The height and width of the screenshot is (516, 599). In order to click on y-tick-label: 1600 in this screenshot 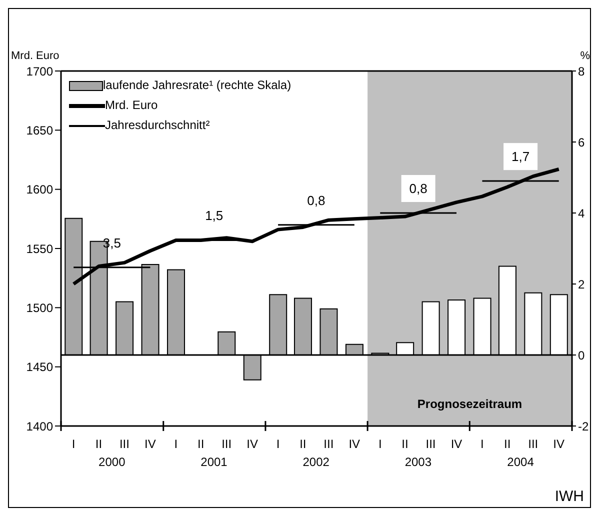, I will do `click(40, 189)`.